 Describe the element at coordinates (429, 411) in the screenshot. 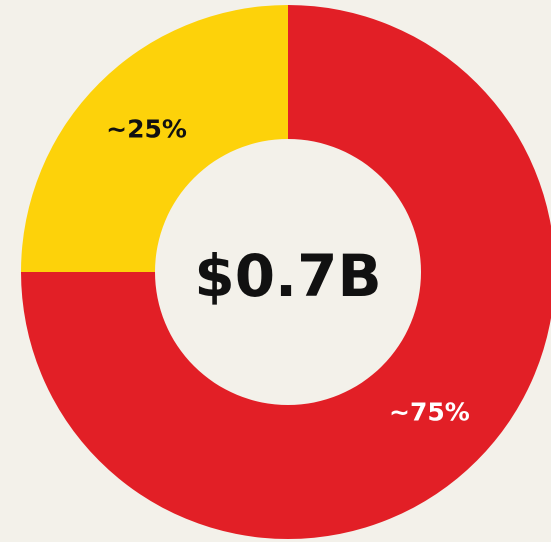

I see `value-label: ~75%` at that location.